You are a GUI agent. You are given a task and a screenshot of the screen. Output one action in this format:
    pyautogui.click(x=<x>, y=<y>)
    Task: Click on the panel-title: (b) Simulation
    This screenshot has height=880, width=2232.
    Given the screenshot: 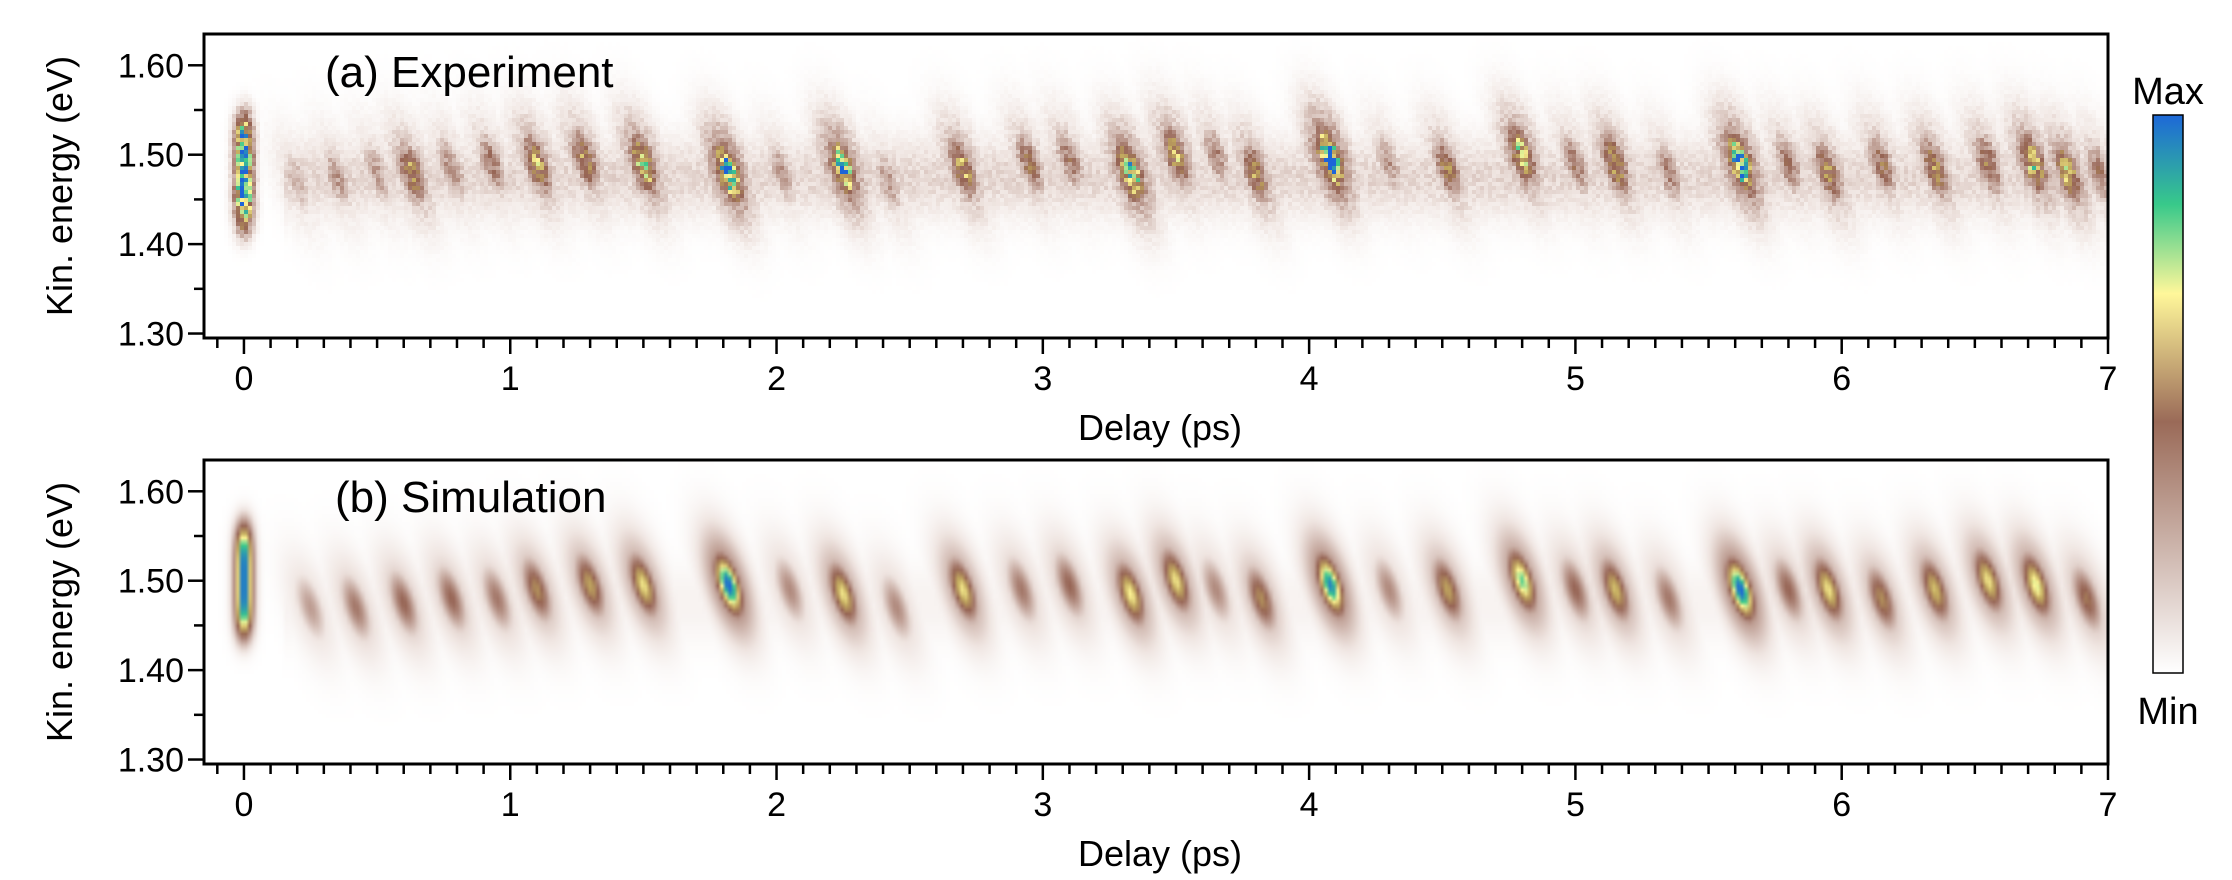 What is the action you would take?
    pyautogui.click(x=470, y=497)
    